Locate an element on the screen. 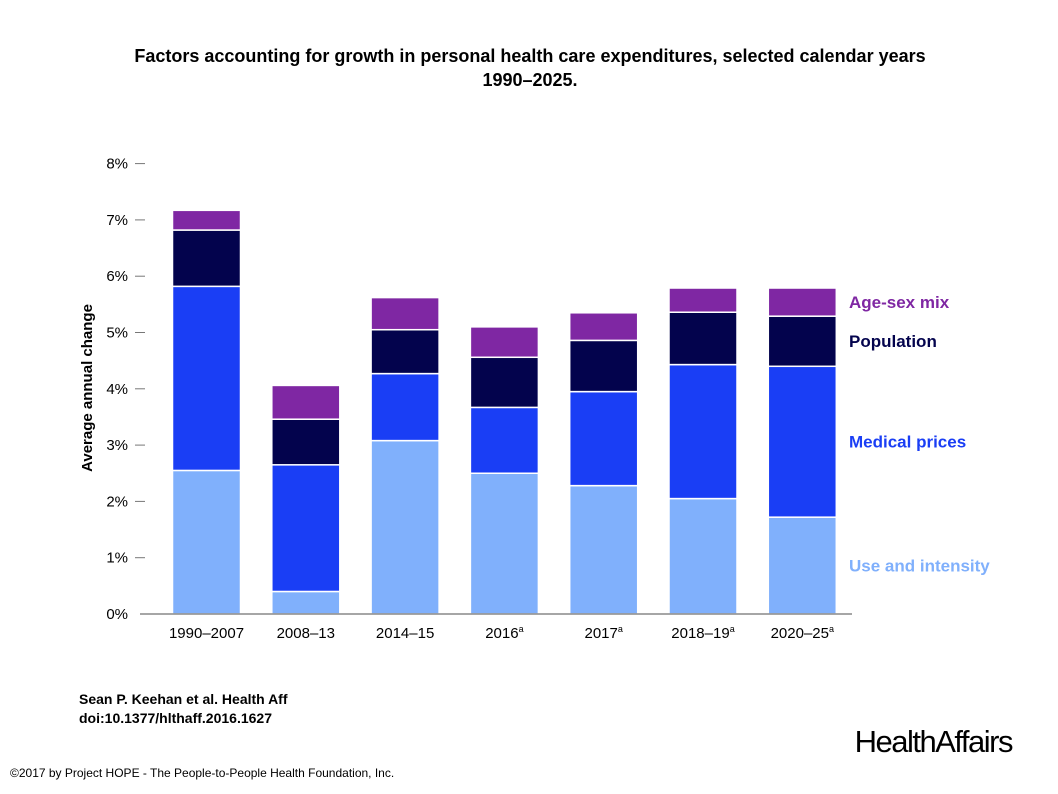  y-tick-label: 2% is located at coordinates (117, 501).